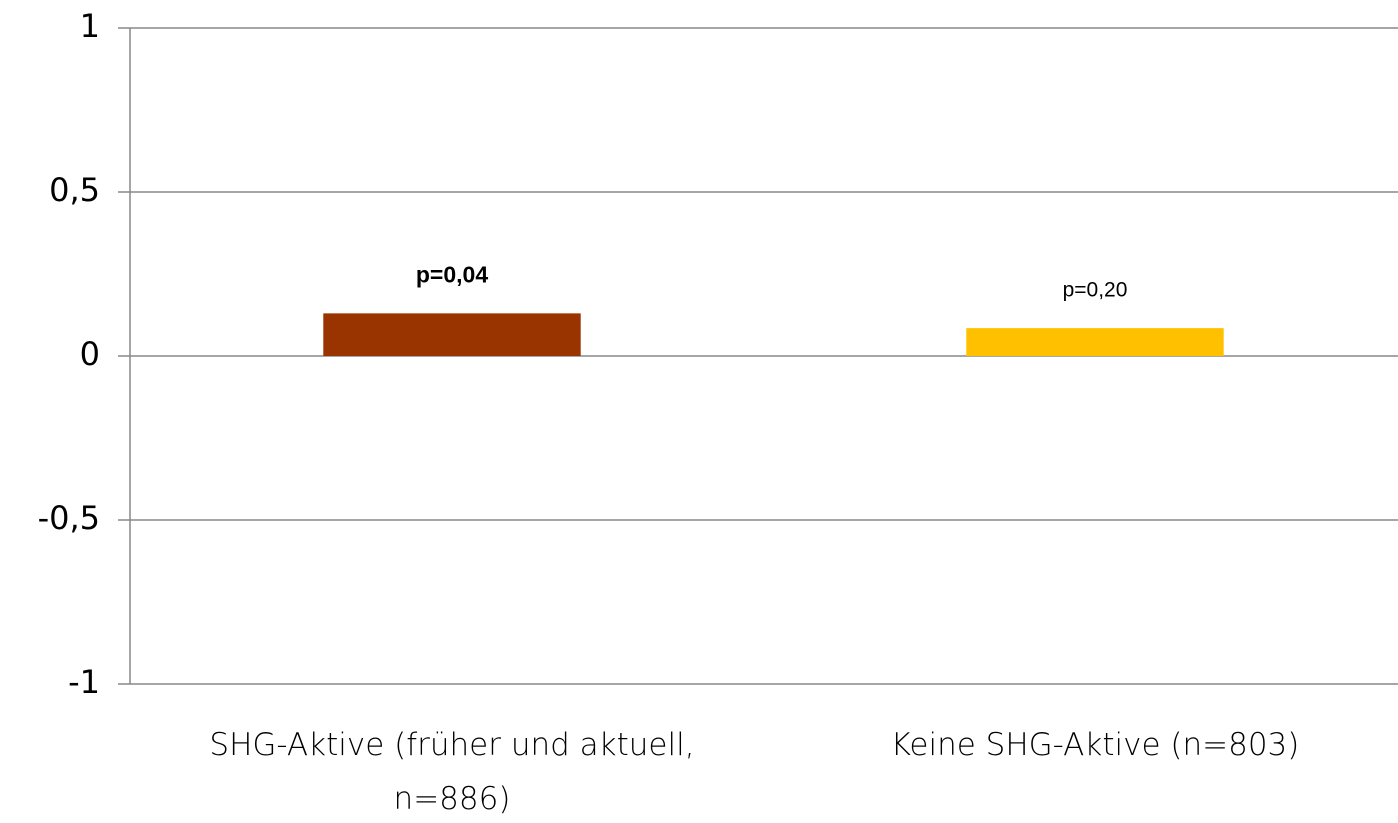 The image size is (1398, 823). Describe the element at coordinates (452, 274) in the screenshot. I see `annotation: p=0,04` at that location.